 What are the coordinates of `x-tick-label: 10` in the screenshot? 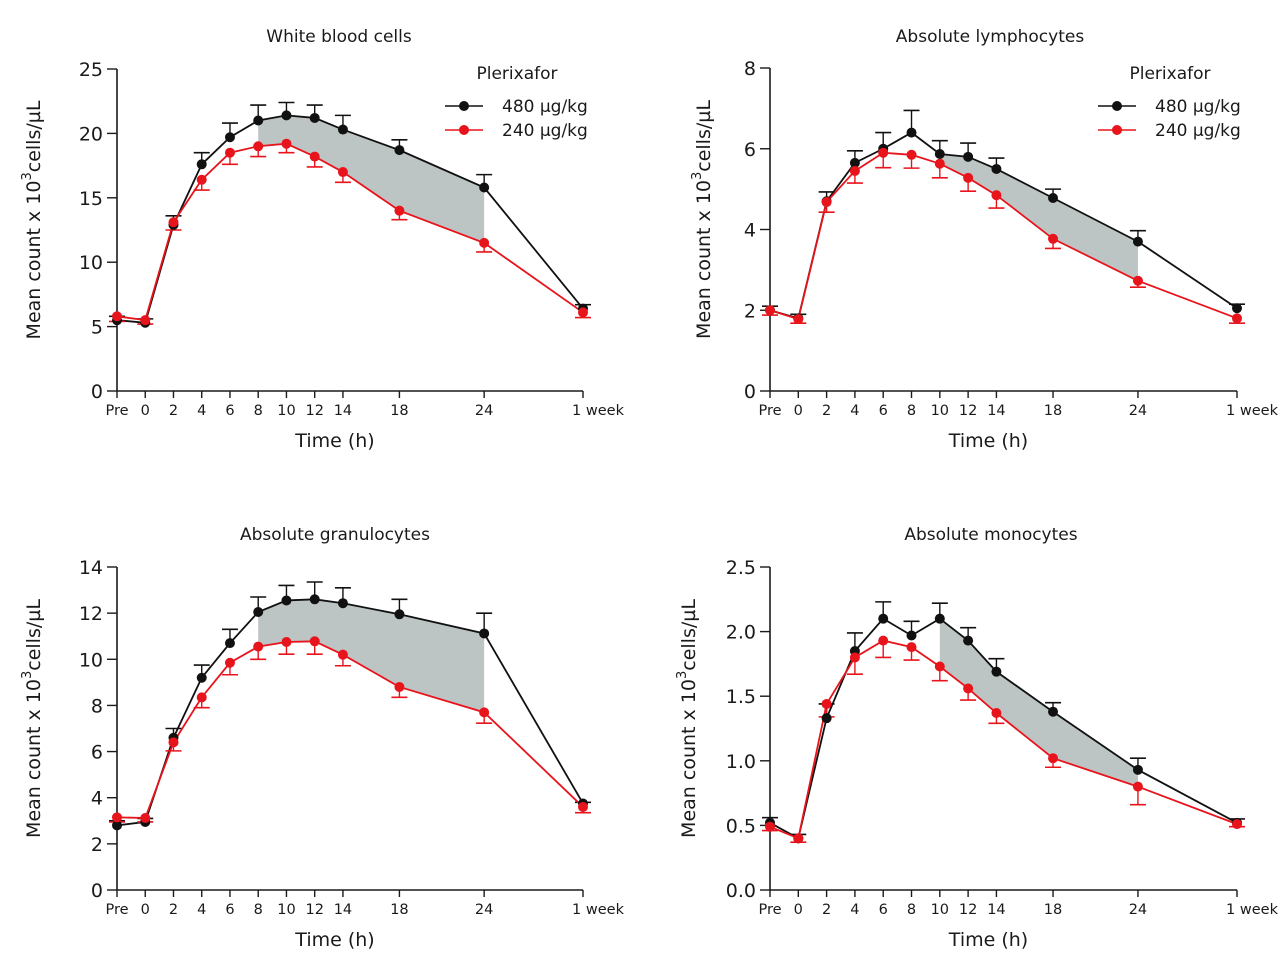 It's located at (940, 411).